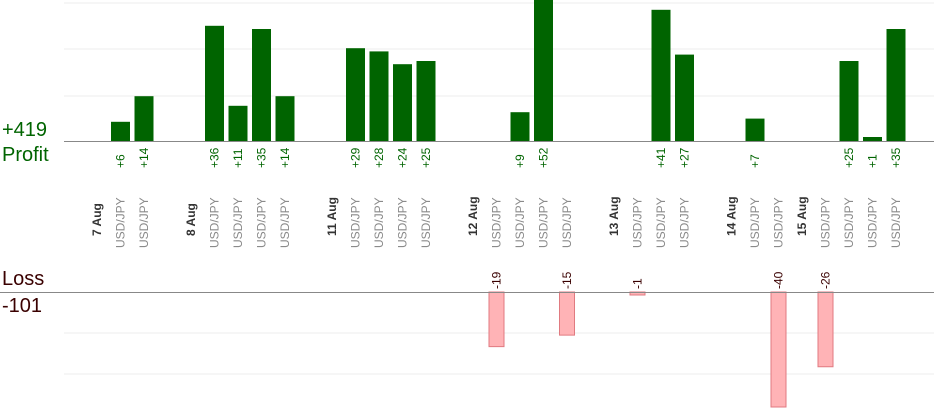 Image resolution: width=934 pixels, height=420 pixels. What do you see at coordinates (873, 161) in the screenshot?
I see `profit-value-label: +1` at bounding box center [873, 161].